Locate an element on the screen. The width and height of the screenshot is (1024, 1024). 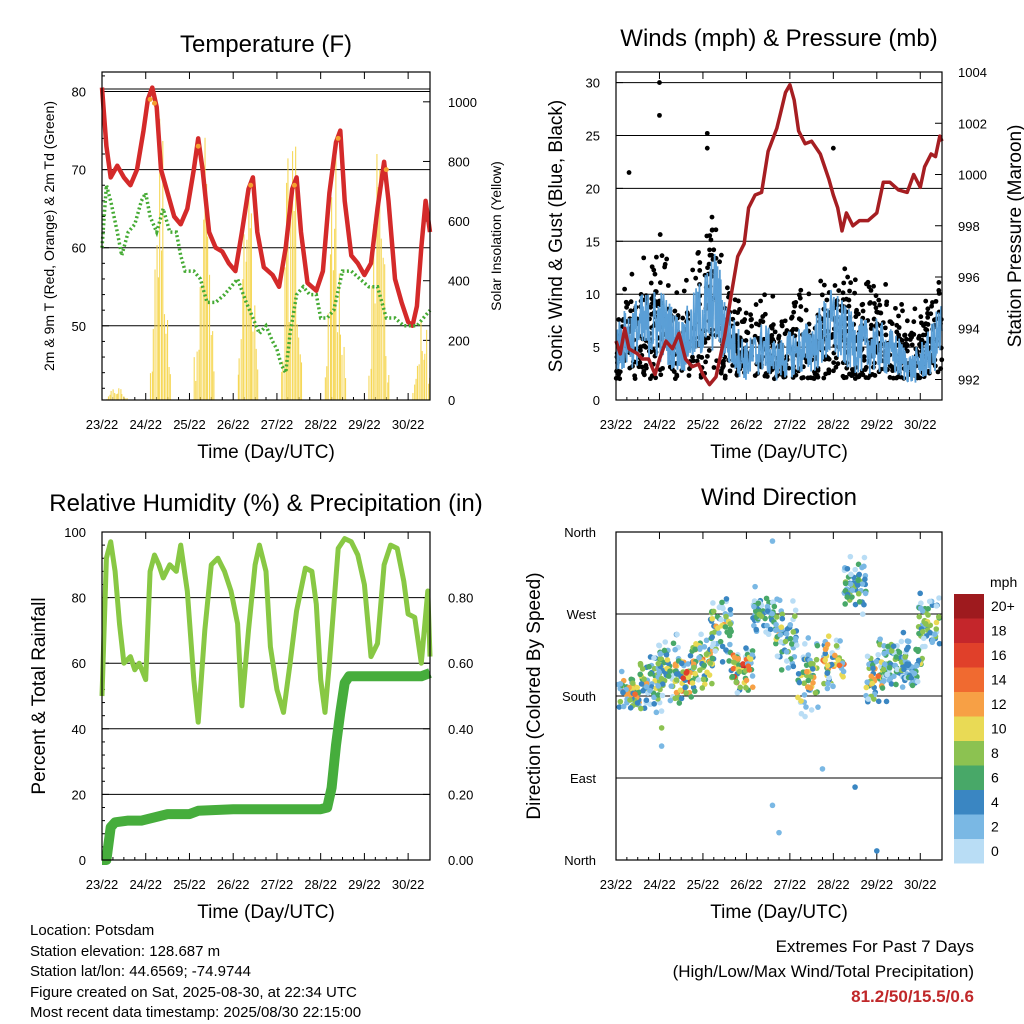
y-tick-label: 0 is located at coordinates (82, 860).